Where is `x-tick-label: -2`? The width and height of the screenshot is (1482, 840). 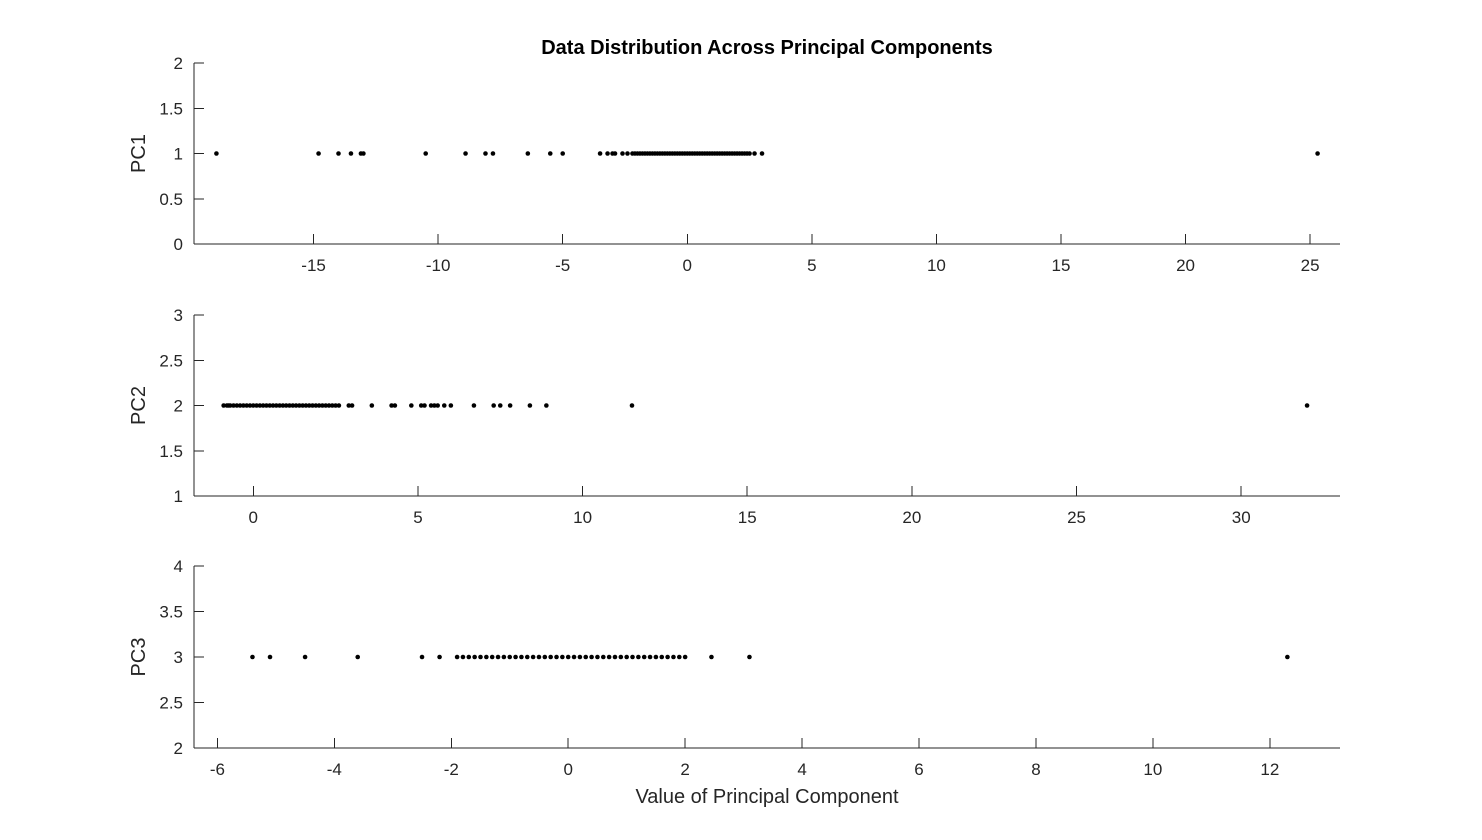 x-tick-label: -2 is located at coordinates (451, 769).